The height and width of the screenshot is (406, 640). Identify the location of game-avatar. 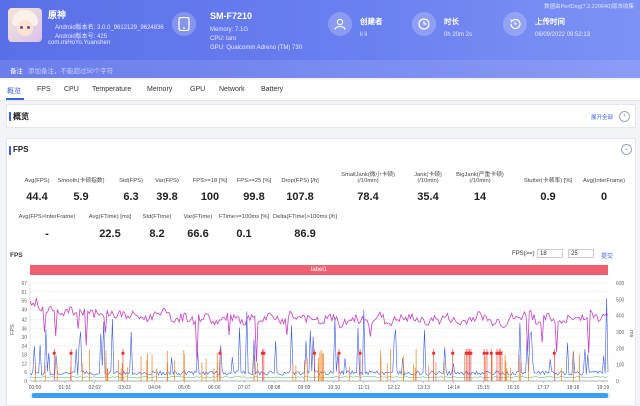
(25, 25).